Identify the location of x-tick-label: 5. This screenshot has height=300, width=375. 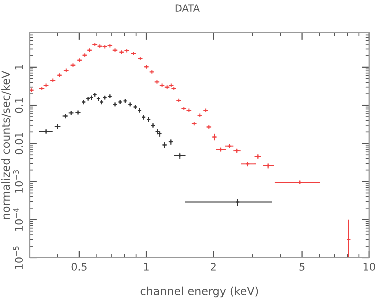
(302, 267).